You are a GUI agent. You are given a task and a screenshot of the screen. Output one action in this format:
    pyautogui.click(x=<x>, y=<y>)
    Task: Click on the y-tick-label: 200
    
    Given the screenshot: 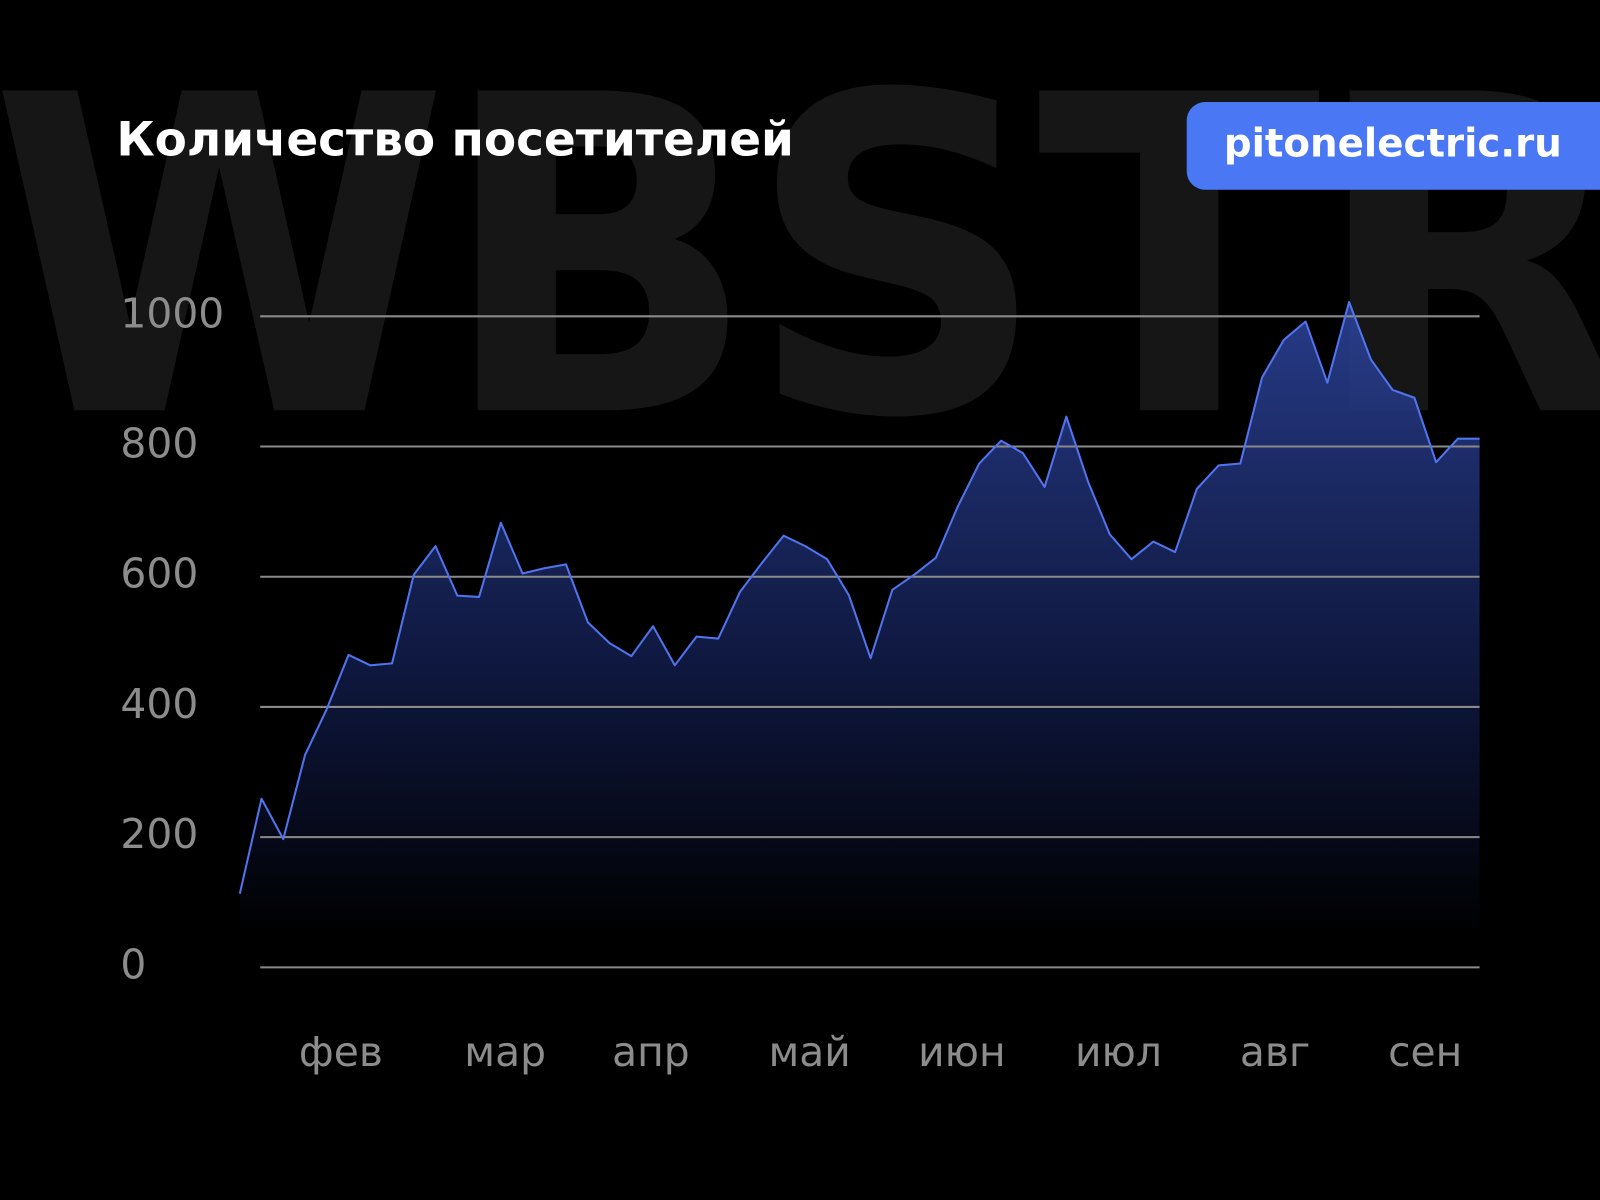 What is the action you would take?
    pyautogui.click(x=159, y=834)
    